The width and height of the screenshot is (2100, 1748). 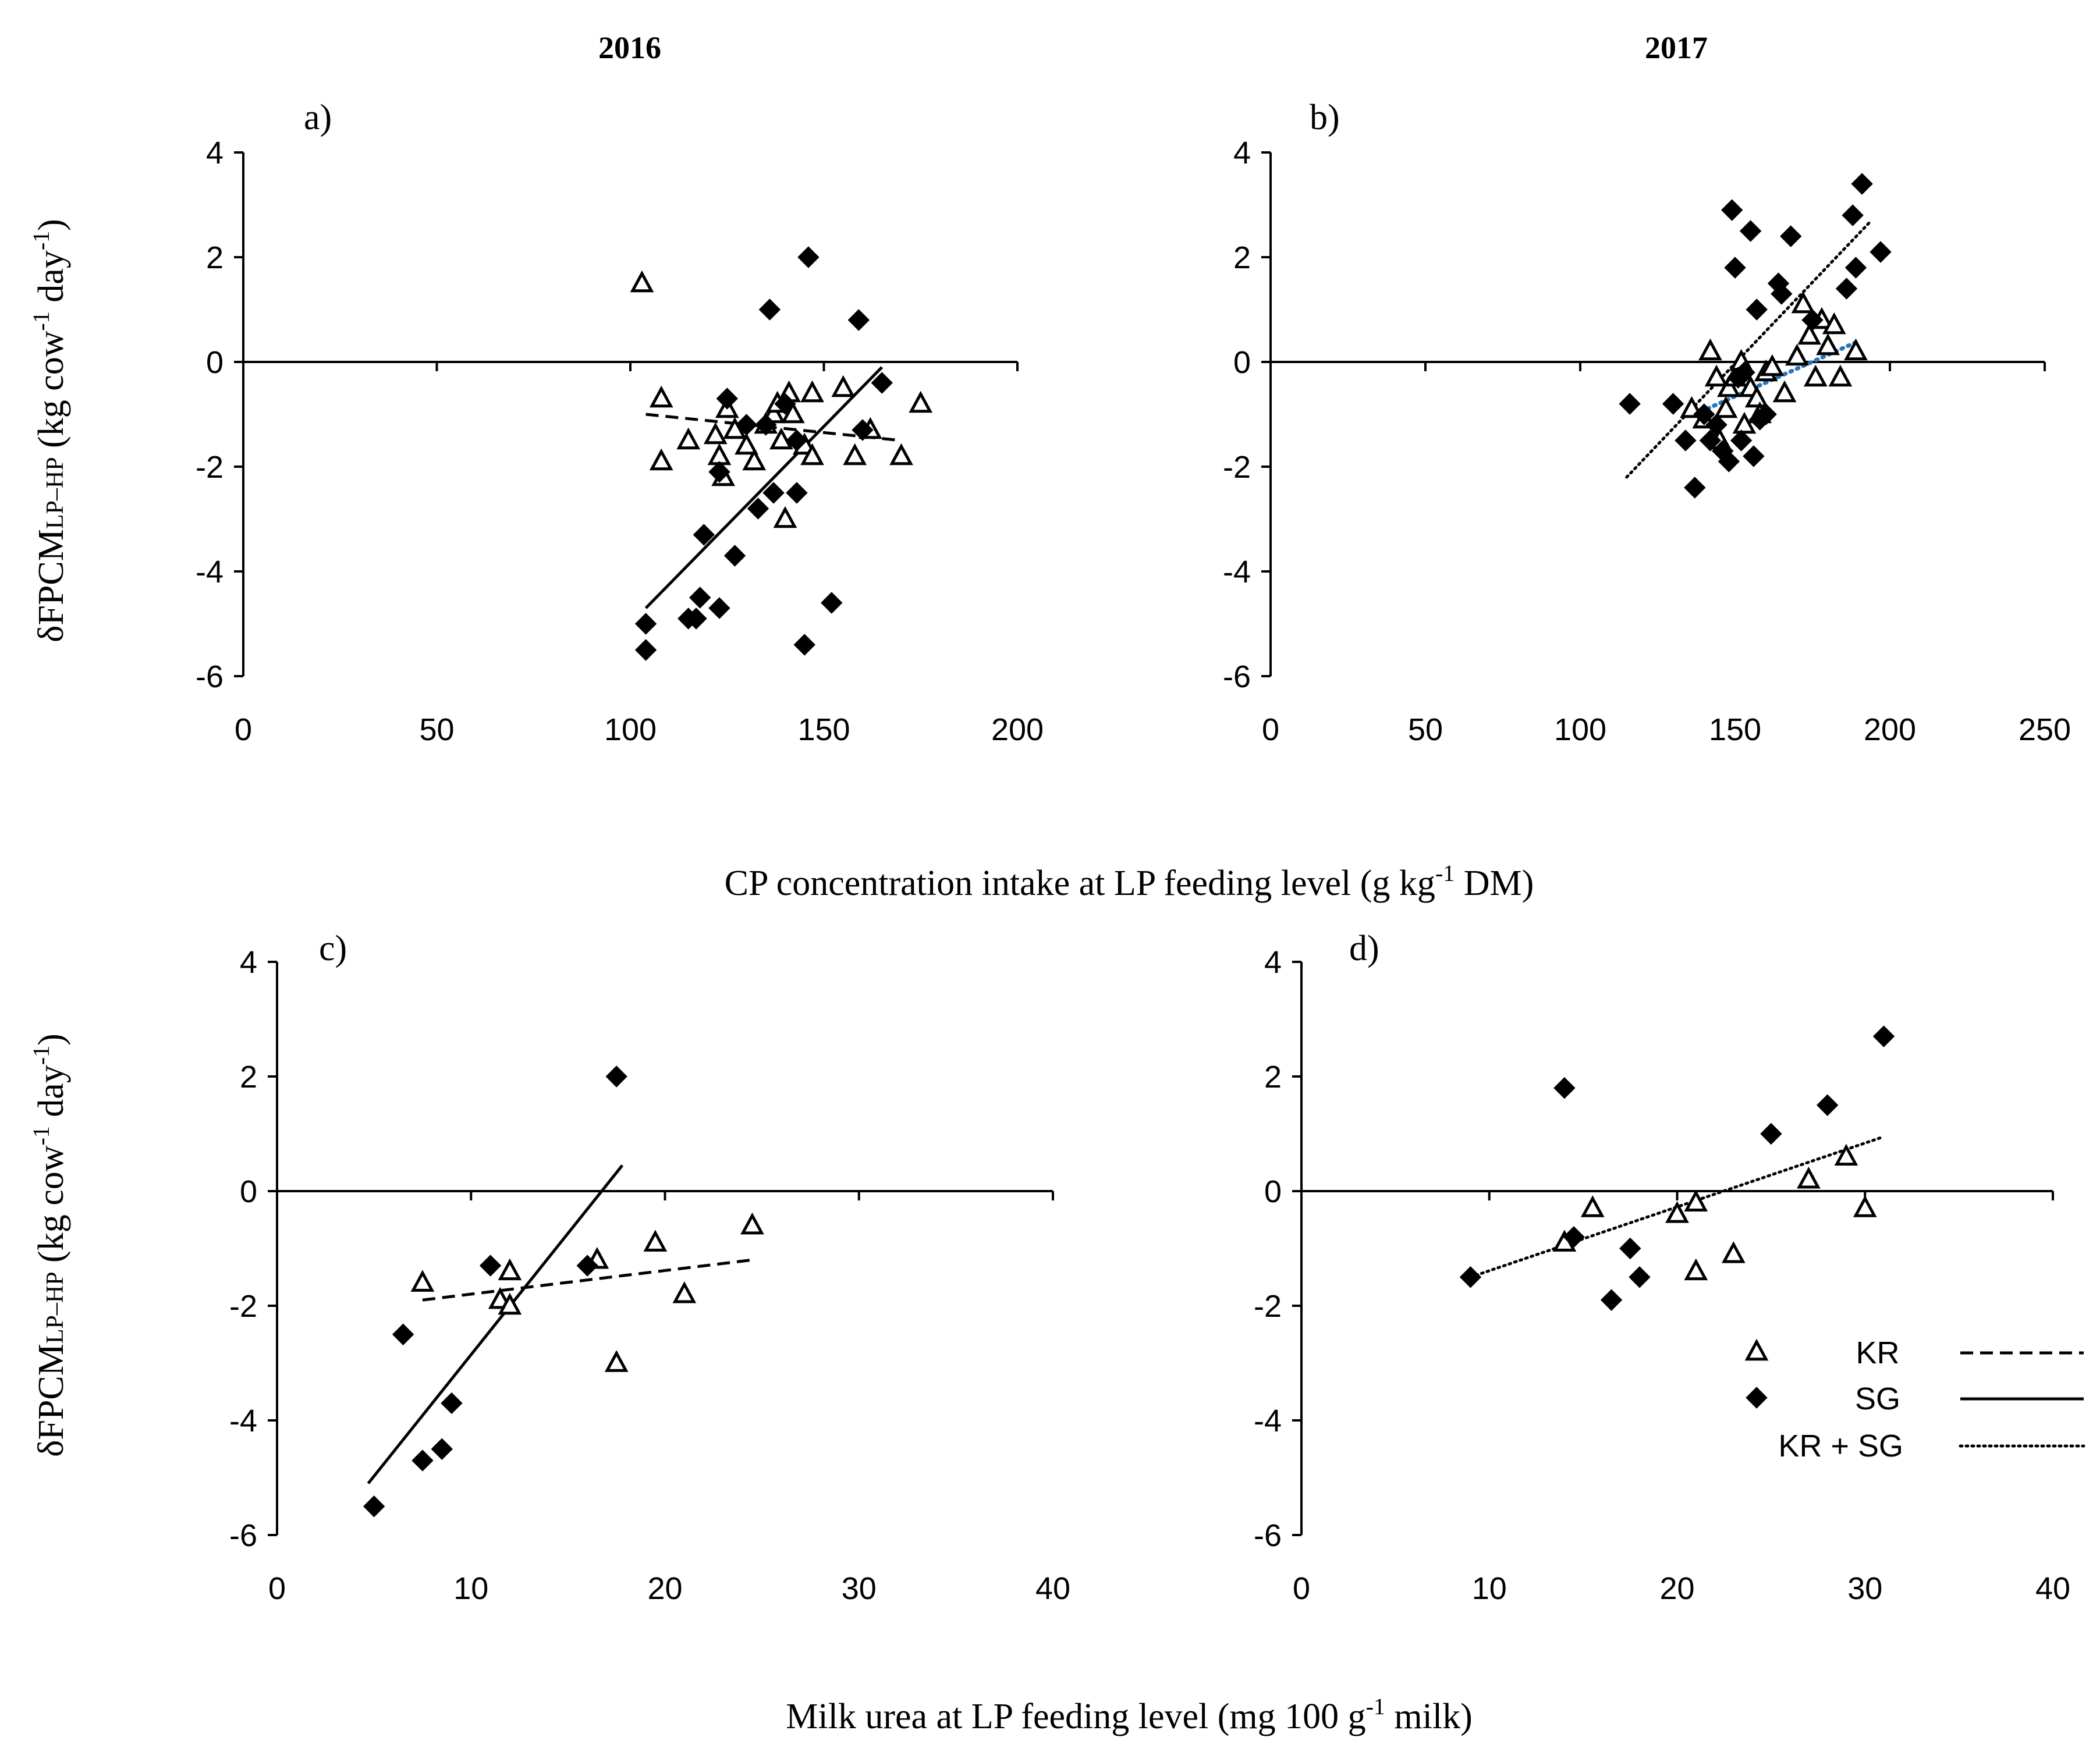 I want to click on fit-line-kr, so click(x=587, y=1280).